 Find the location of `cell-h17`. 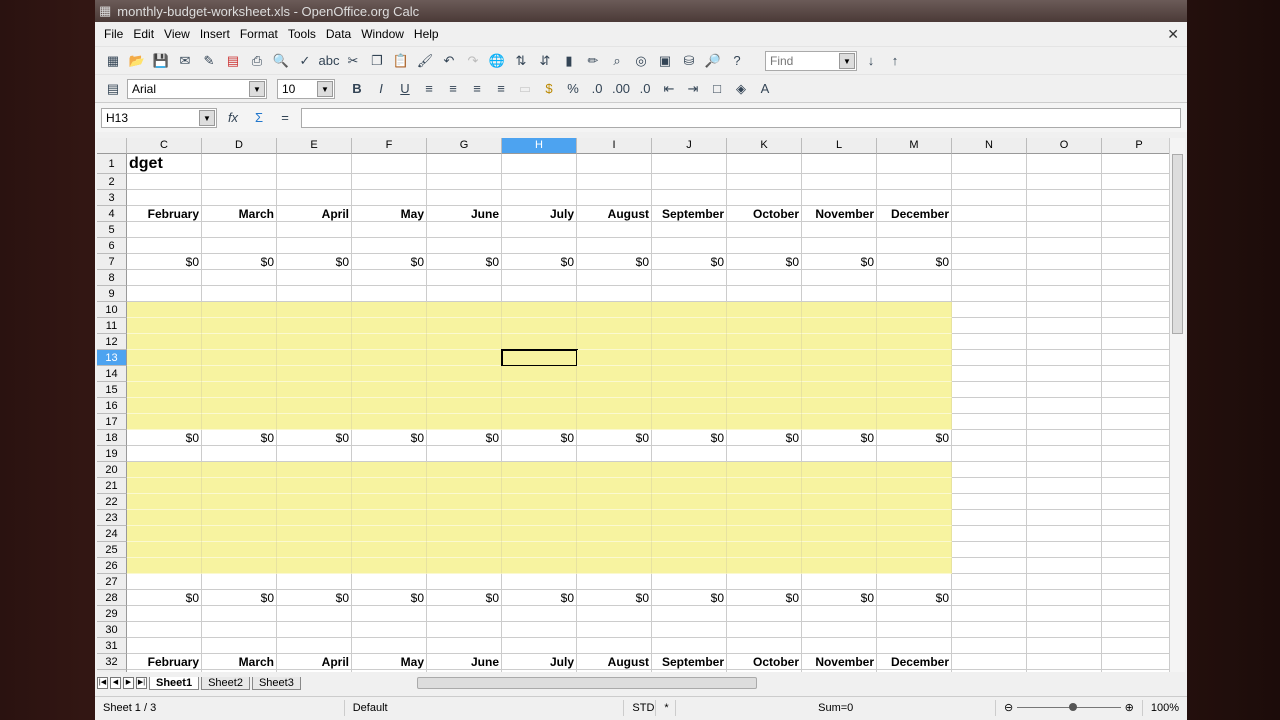

cell-h17 is located at coordinates (539, 422).